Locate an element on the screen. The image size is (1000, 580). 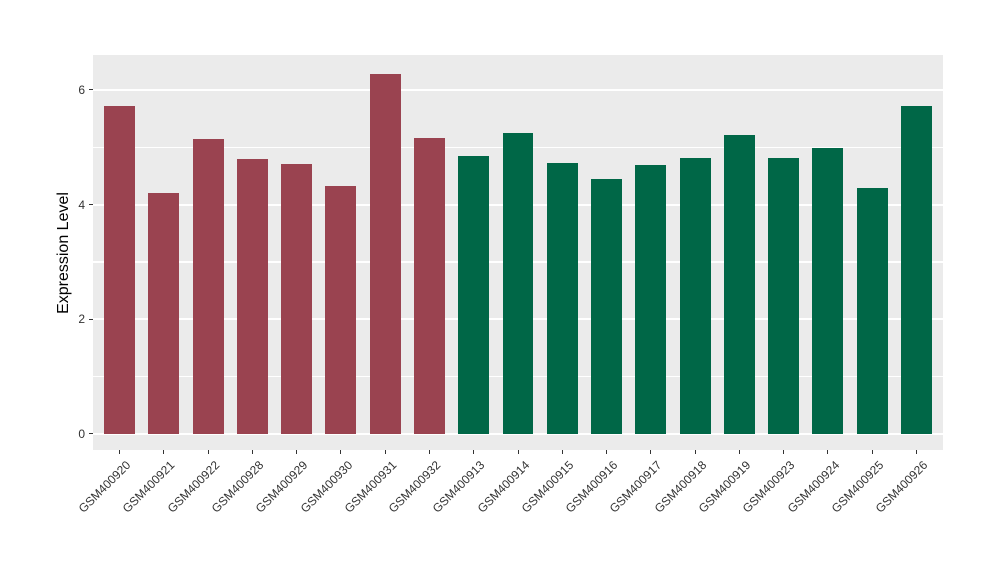
y-tick-label: 0 is located at coordinates (81, 433).